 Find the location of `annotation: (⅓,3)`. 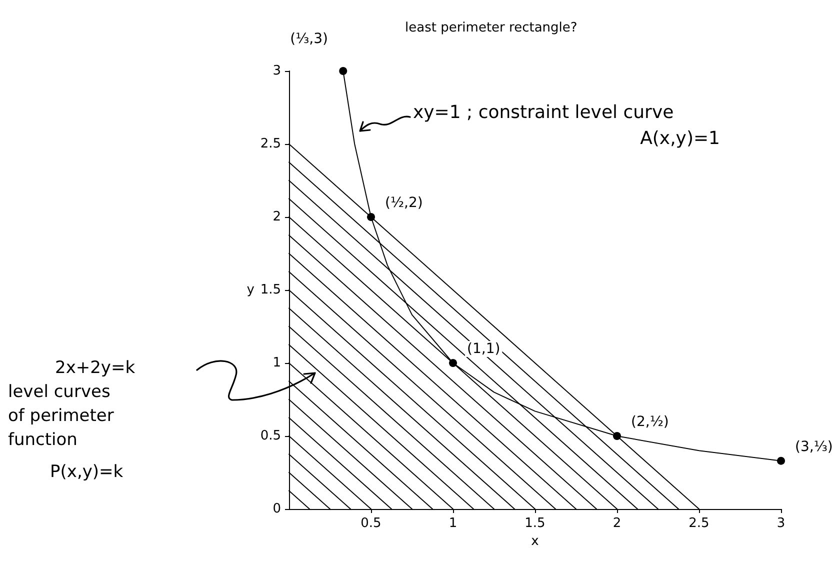

annotation: (⅓,3) is located at coordinates (309, 39).